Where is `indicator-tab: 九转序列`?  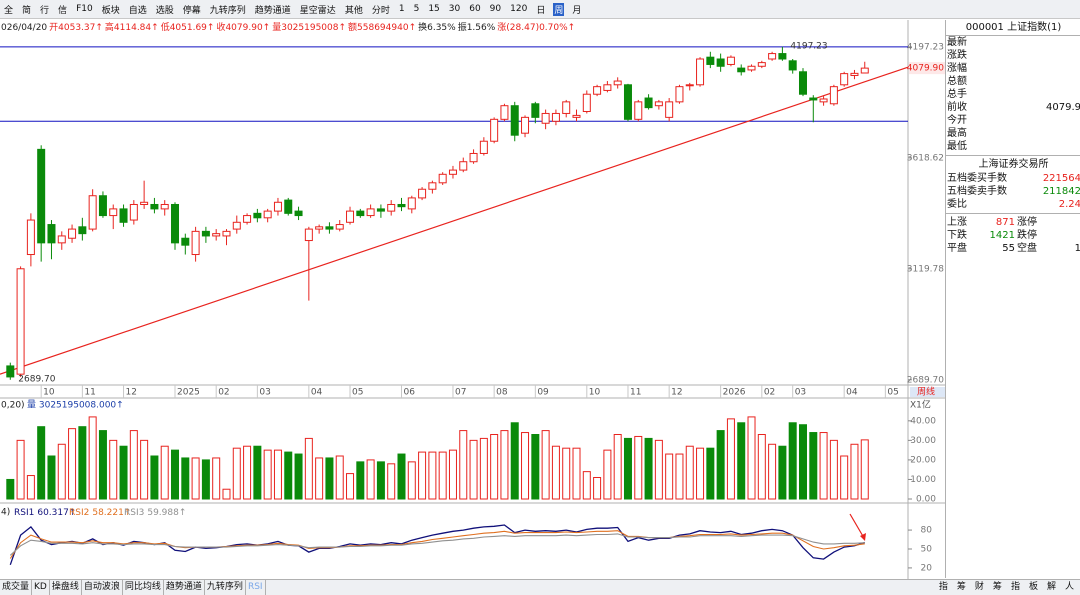 indicator-tab: 九转序列 is located at coordinates (225, 587).